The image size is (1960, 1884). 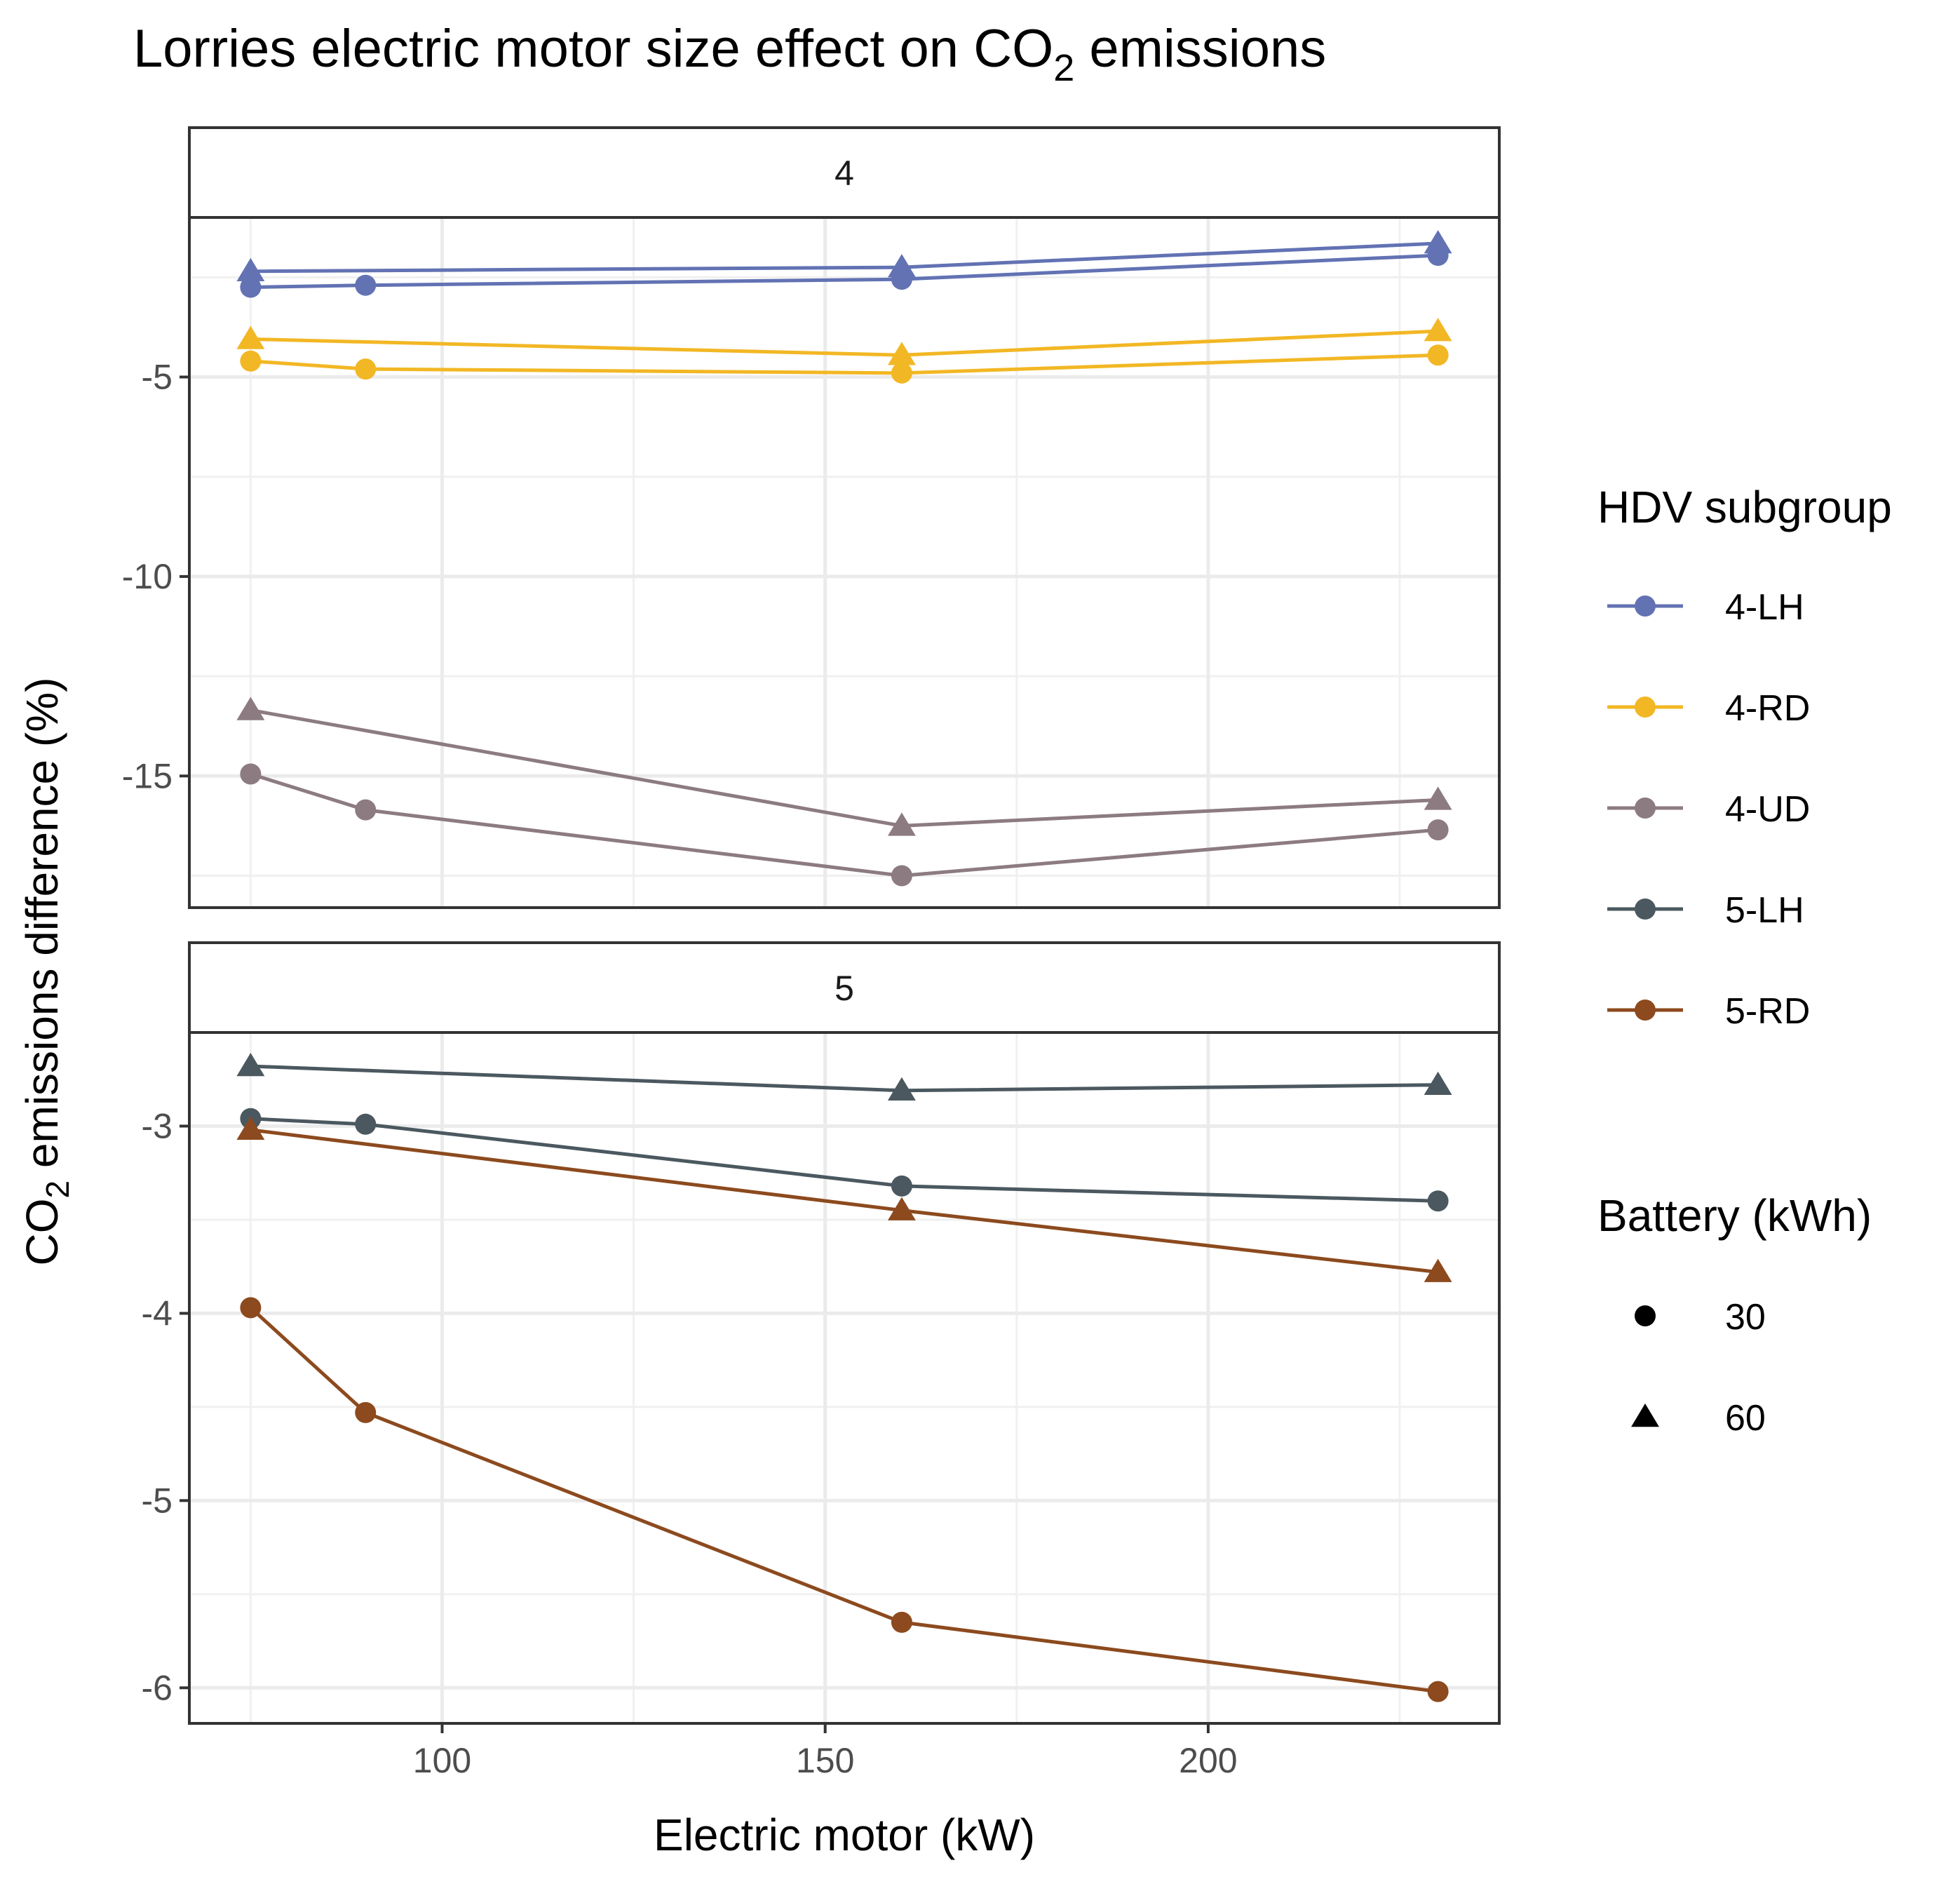 What do you see at coordinates (157, 1688) in the screenshot?
I see `y-tick-label: -6` at bounding box center [157, 1688].